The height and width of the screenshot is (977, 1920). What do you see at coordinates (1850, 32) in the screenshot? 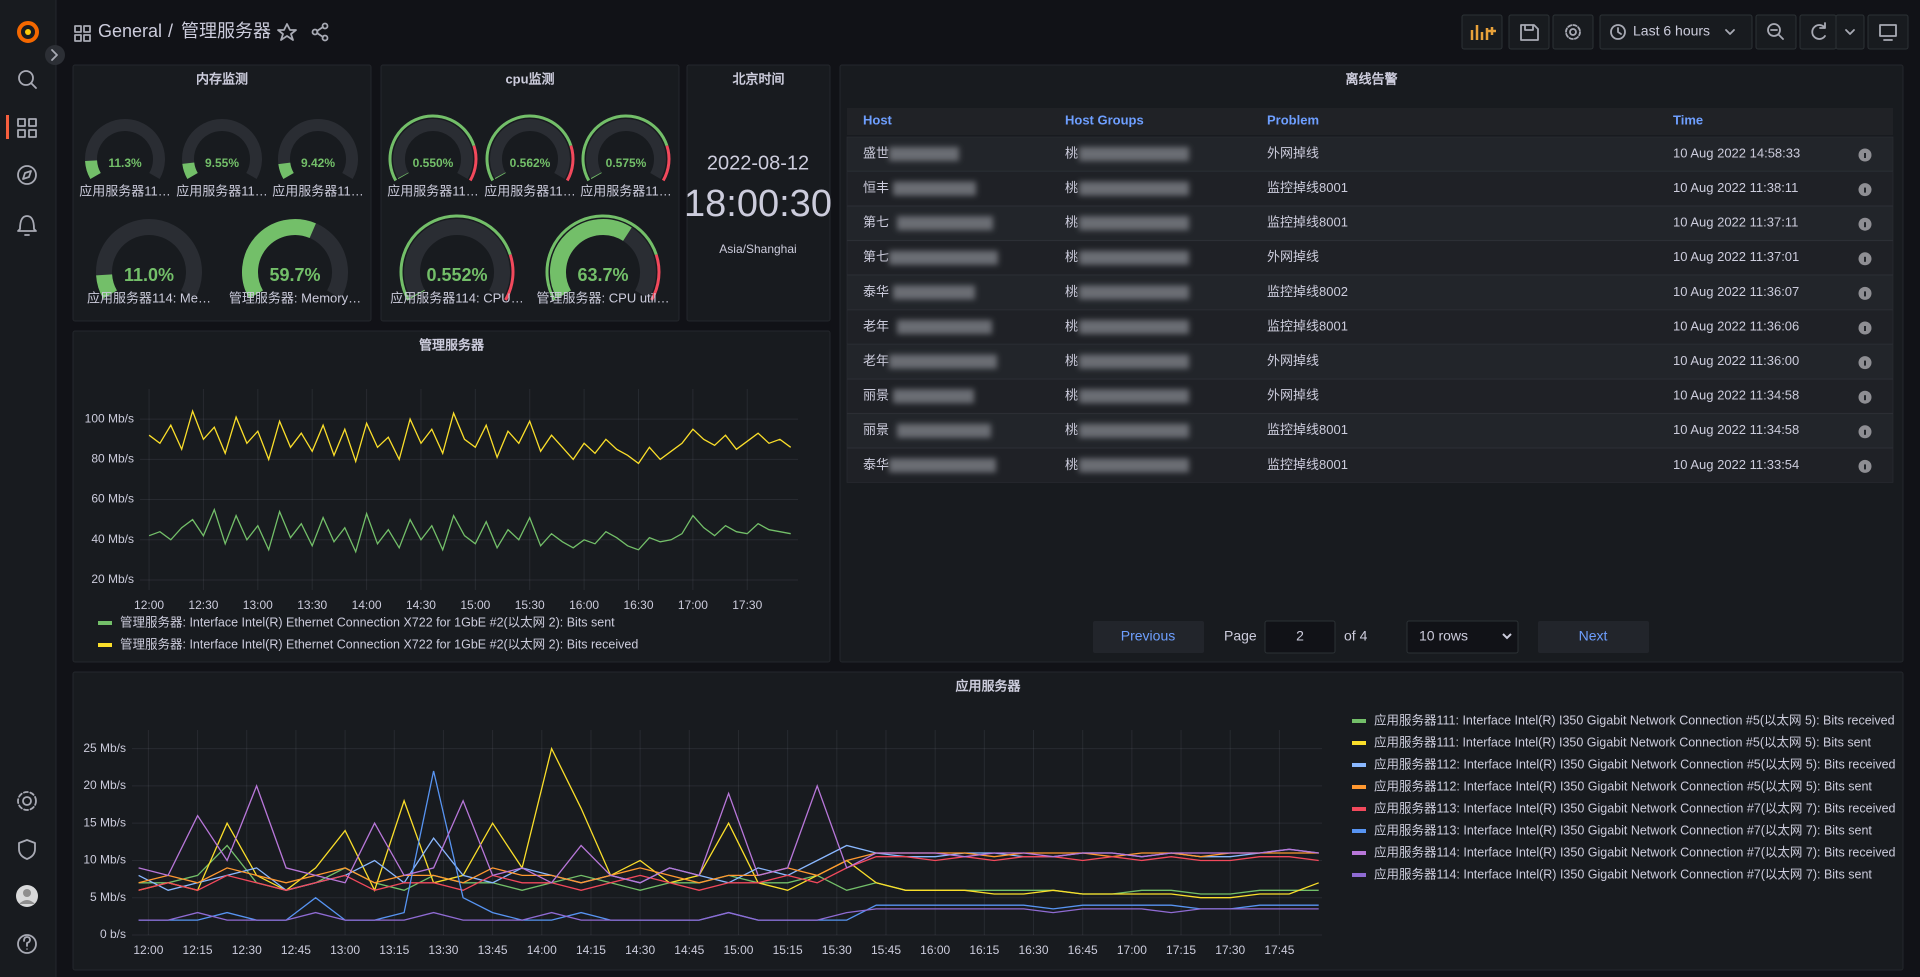
I see `refresh-interval-button` at bounding box center [1850, 32].